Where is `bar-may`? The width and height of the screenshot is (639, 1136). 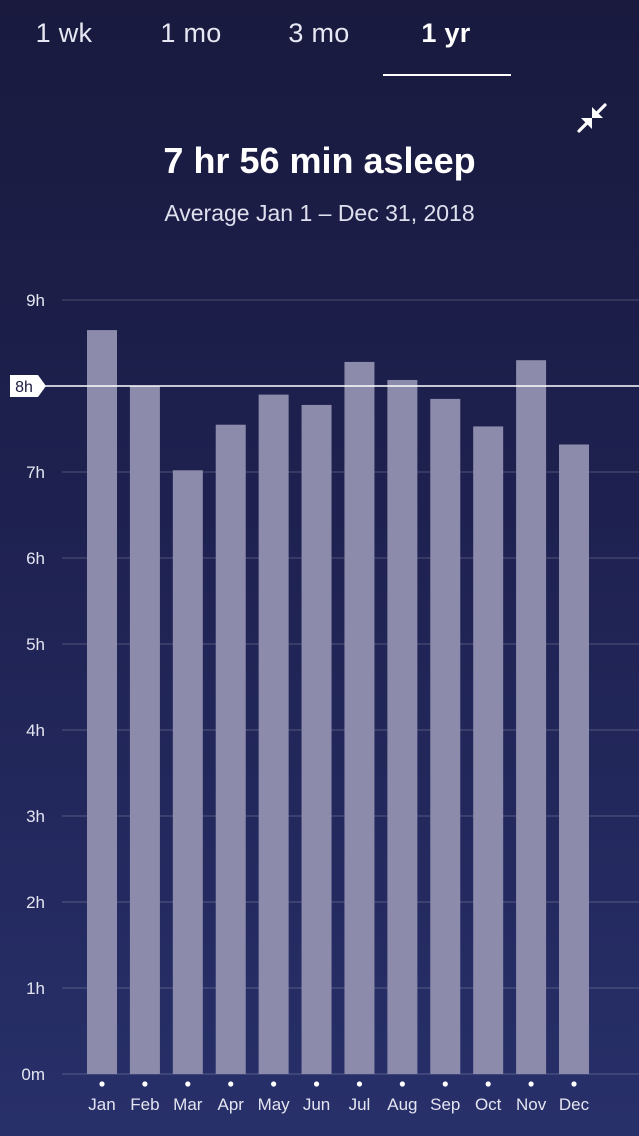
bar-may is located at coordinates (273, 734).